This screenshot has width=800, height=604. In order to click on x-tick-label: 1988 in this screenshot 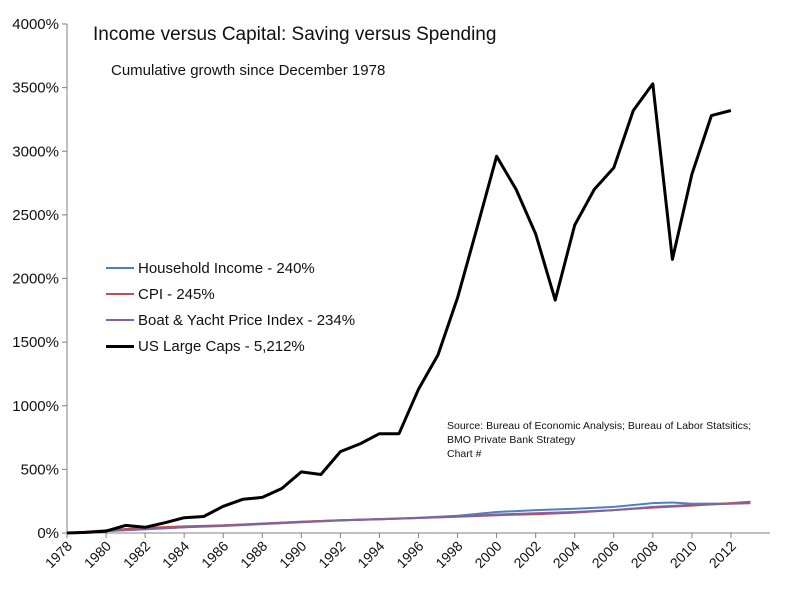, I will do `click(253, 554)`.